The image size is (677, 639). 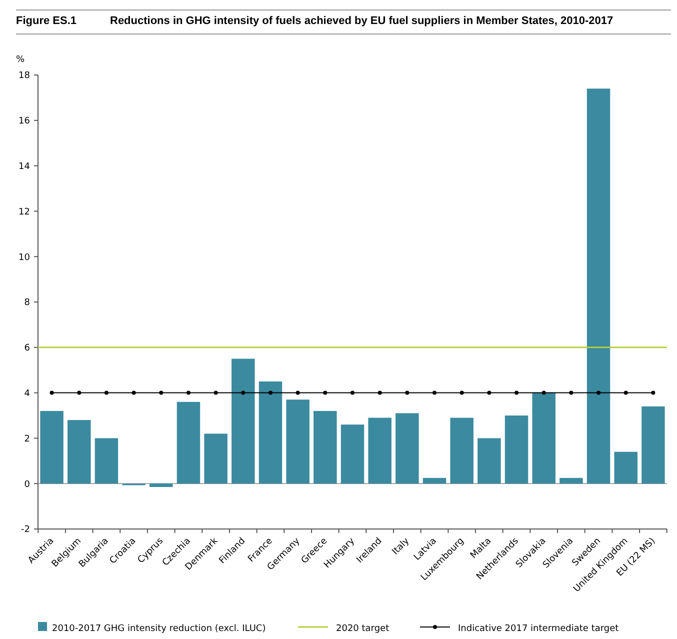 What do you see at coordinates (362, 21) in the screenshot?
I see `chart-subtitle: Reductions in GHG intensity of fuels achieved by EU fuel suppliers in Member States, 2010-2017` at bounding box center [362, 21].